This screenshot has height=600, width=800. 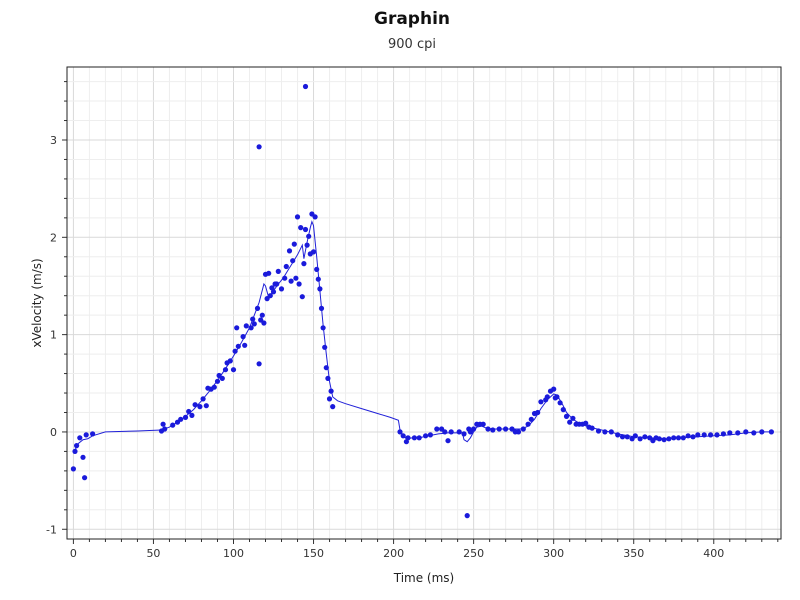 I want to click on x-tick-label: 200, so click(x=393, y=553).